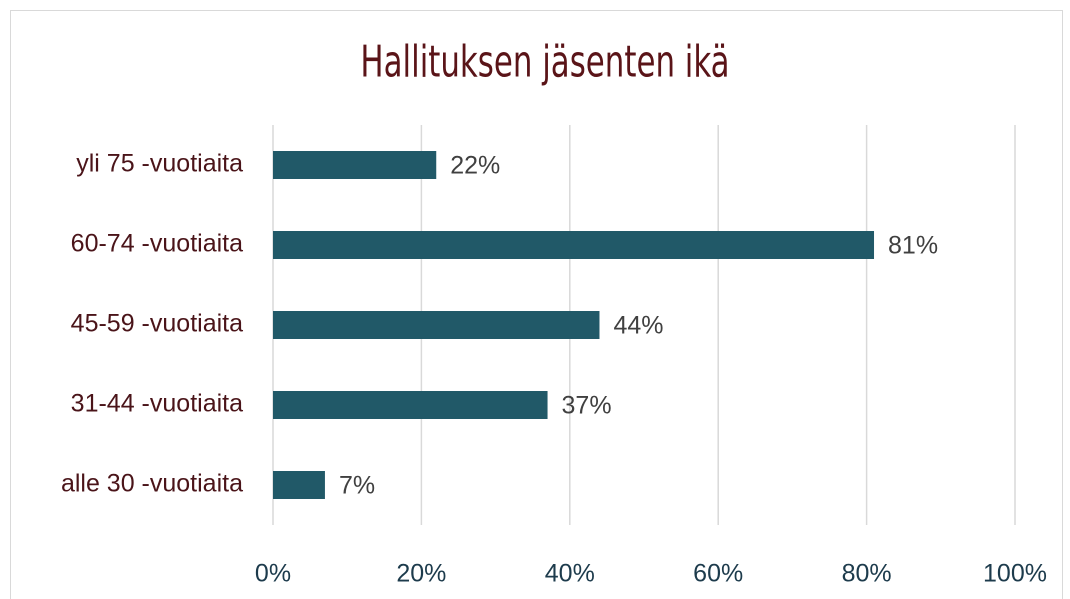  What do you see at coordinates (421, 574) in the screenshot?
I see `x-tick-label: 20%` at bounding box center [421, 574].